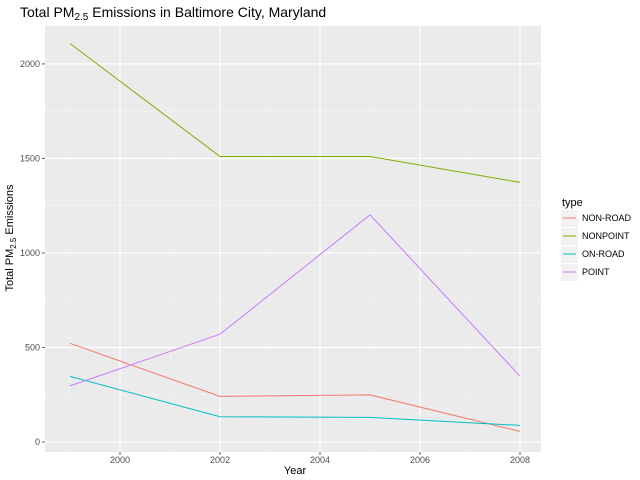 This screenshot has width=640, height=480. I want to click on x-axis-title: Year, so click(295, 471).